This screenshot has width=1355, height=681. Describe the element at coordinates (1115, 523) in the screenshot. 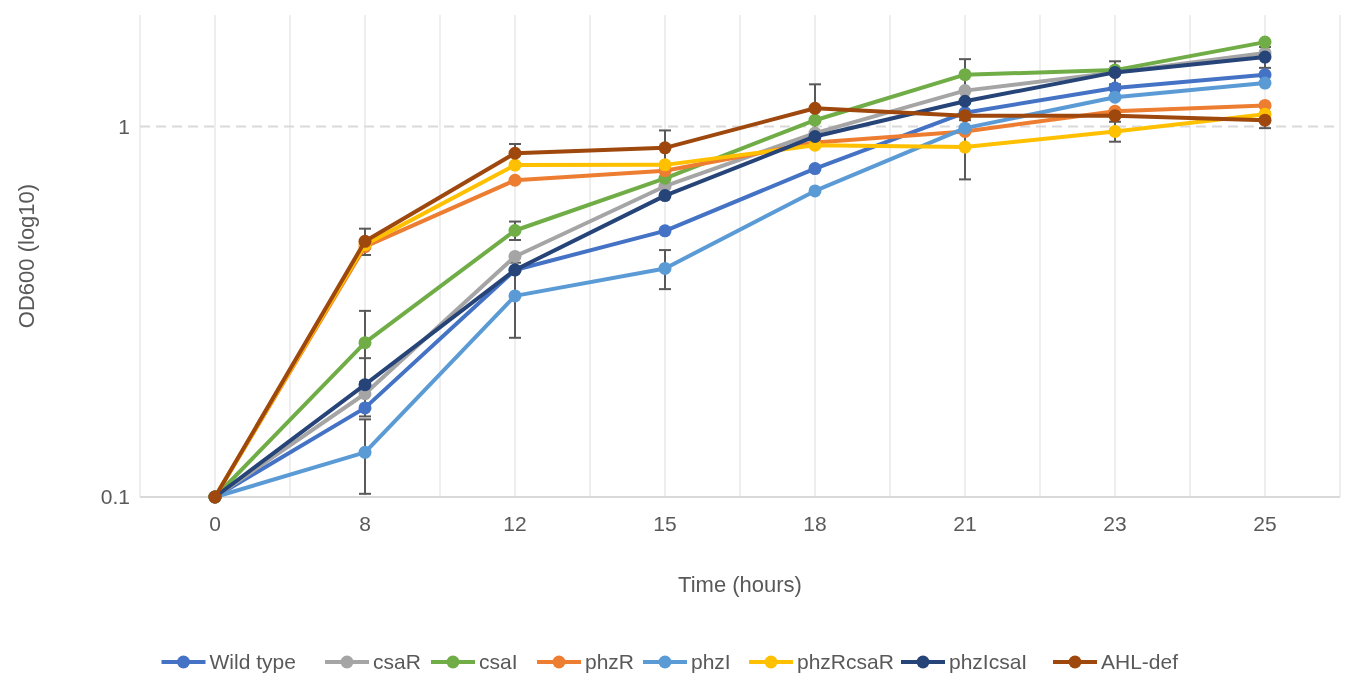

I see `x-tick-label: 23` at that location.